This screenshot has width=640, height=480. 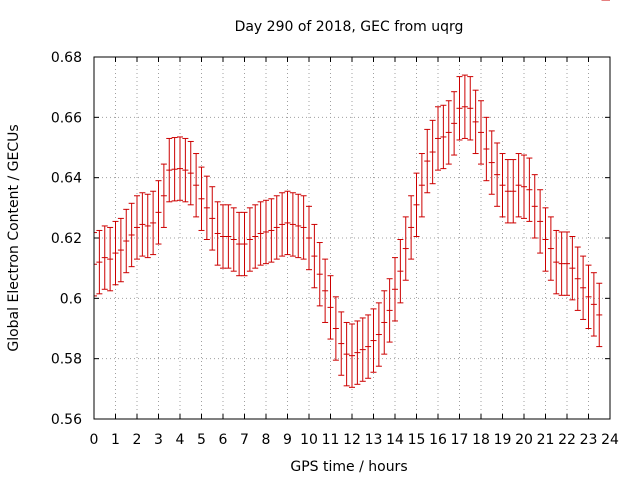 What do you see at coordinates (610, 440) in the screenshot?
I see `x-tick-label: 24` at bounding box center [610, 440].